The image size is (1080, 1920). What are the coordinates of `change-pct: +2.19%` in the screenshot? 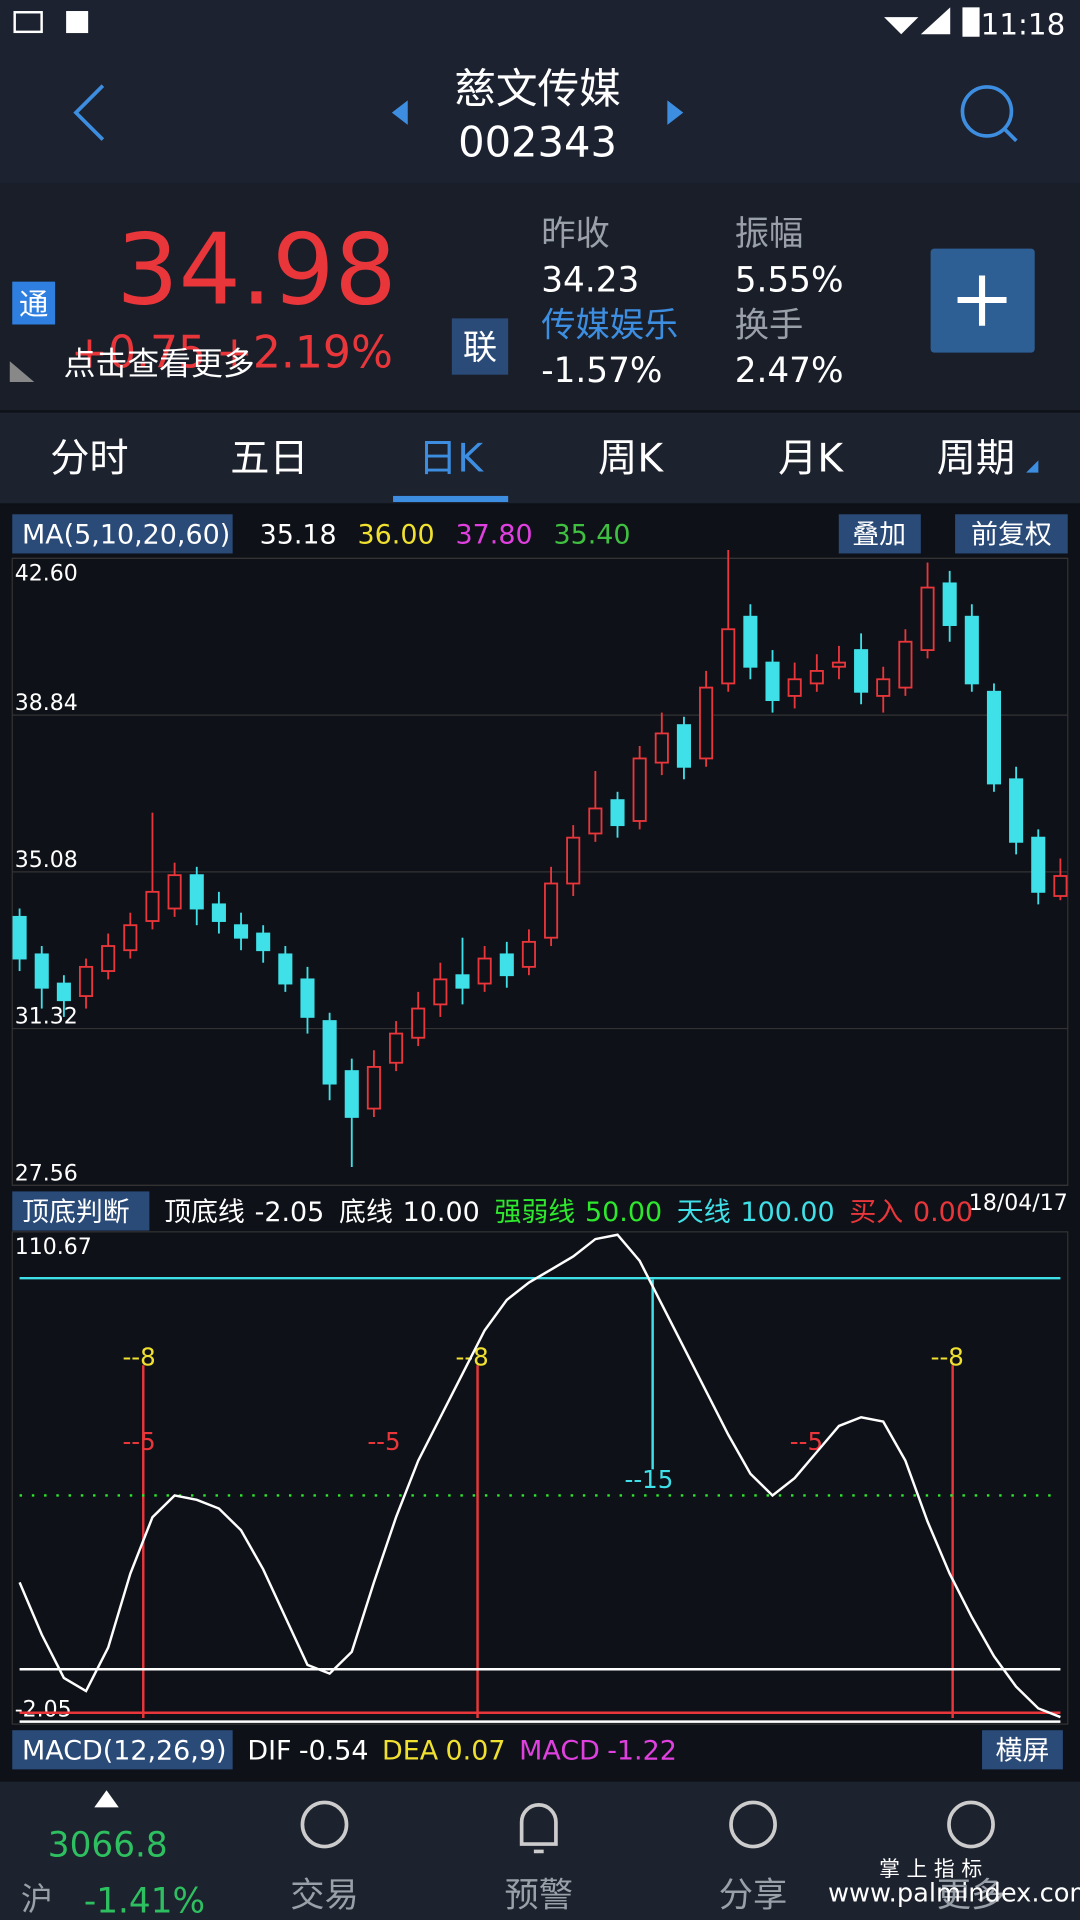 It's located at (304, 352).